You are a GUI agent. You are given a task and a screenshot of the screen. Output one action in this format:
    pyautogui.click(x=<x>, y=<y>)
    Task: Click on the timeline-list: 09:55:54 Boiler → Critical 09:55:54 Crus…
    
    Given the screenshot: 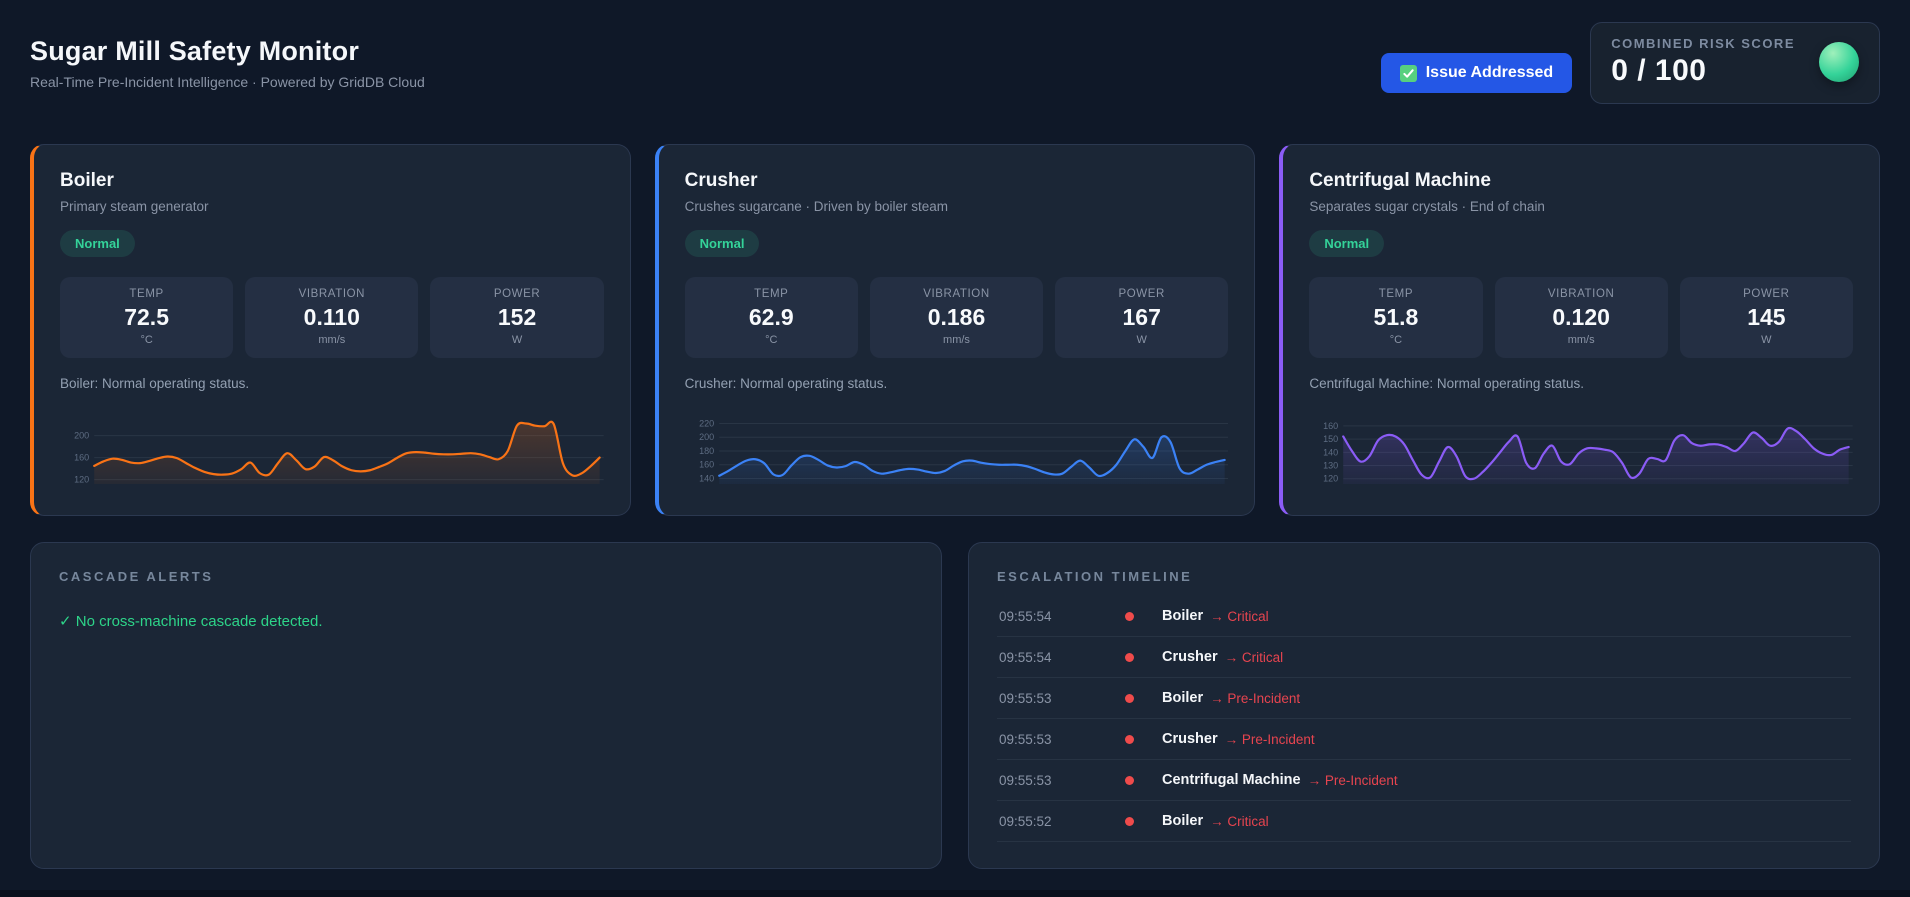 What is the action you would take?
    pyautogui.click(x=1424, y=719)
    